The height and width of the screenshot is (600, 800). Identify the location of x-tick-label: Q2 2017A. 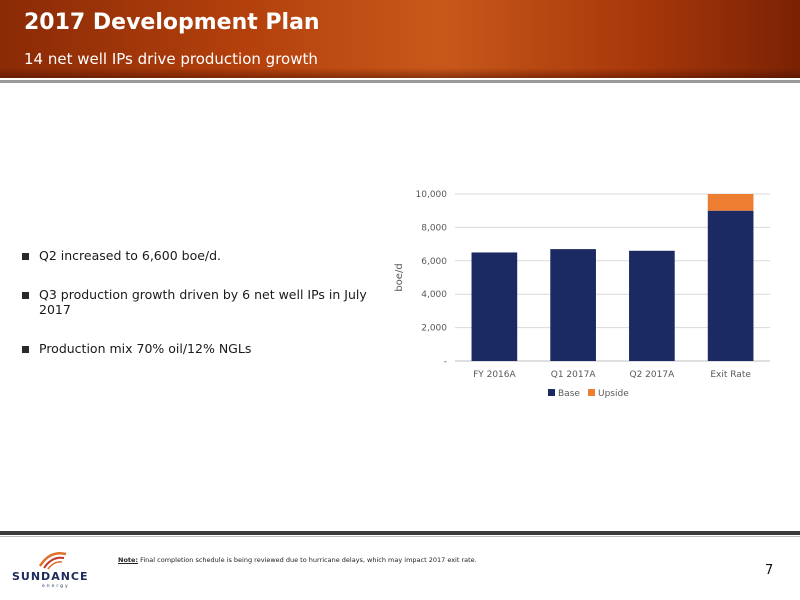
(653, 375).